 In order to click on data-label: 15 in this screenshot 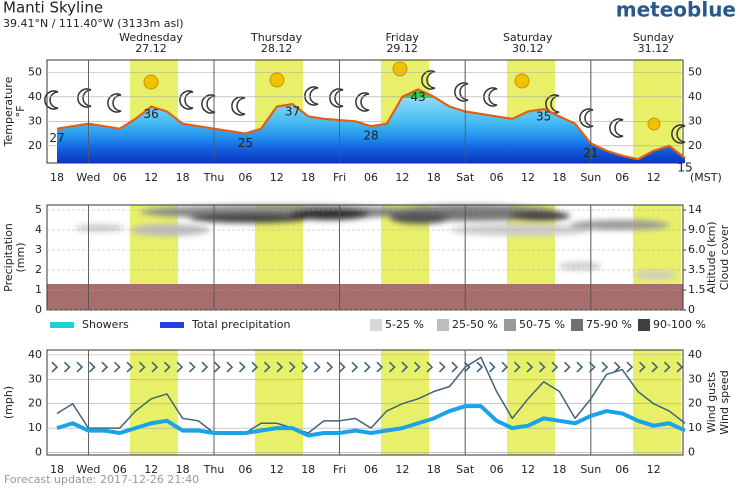, I will do `click(684, 168)`.